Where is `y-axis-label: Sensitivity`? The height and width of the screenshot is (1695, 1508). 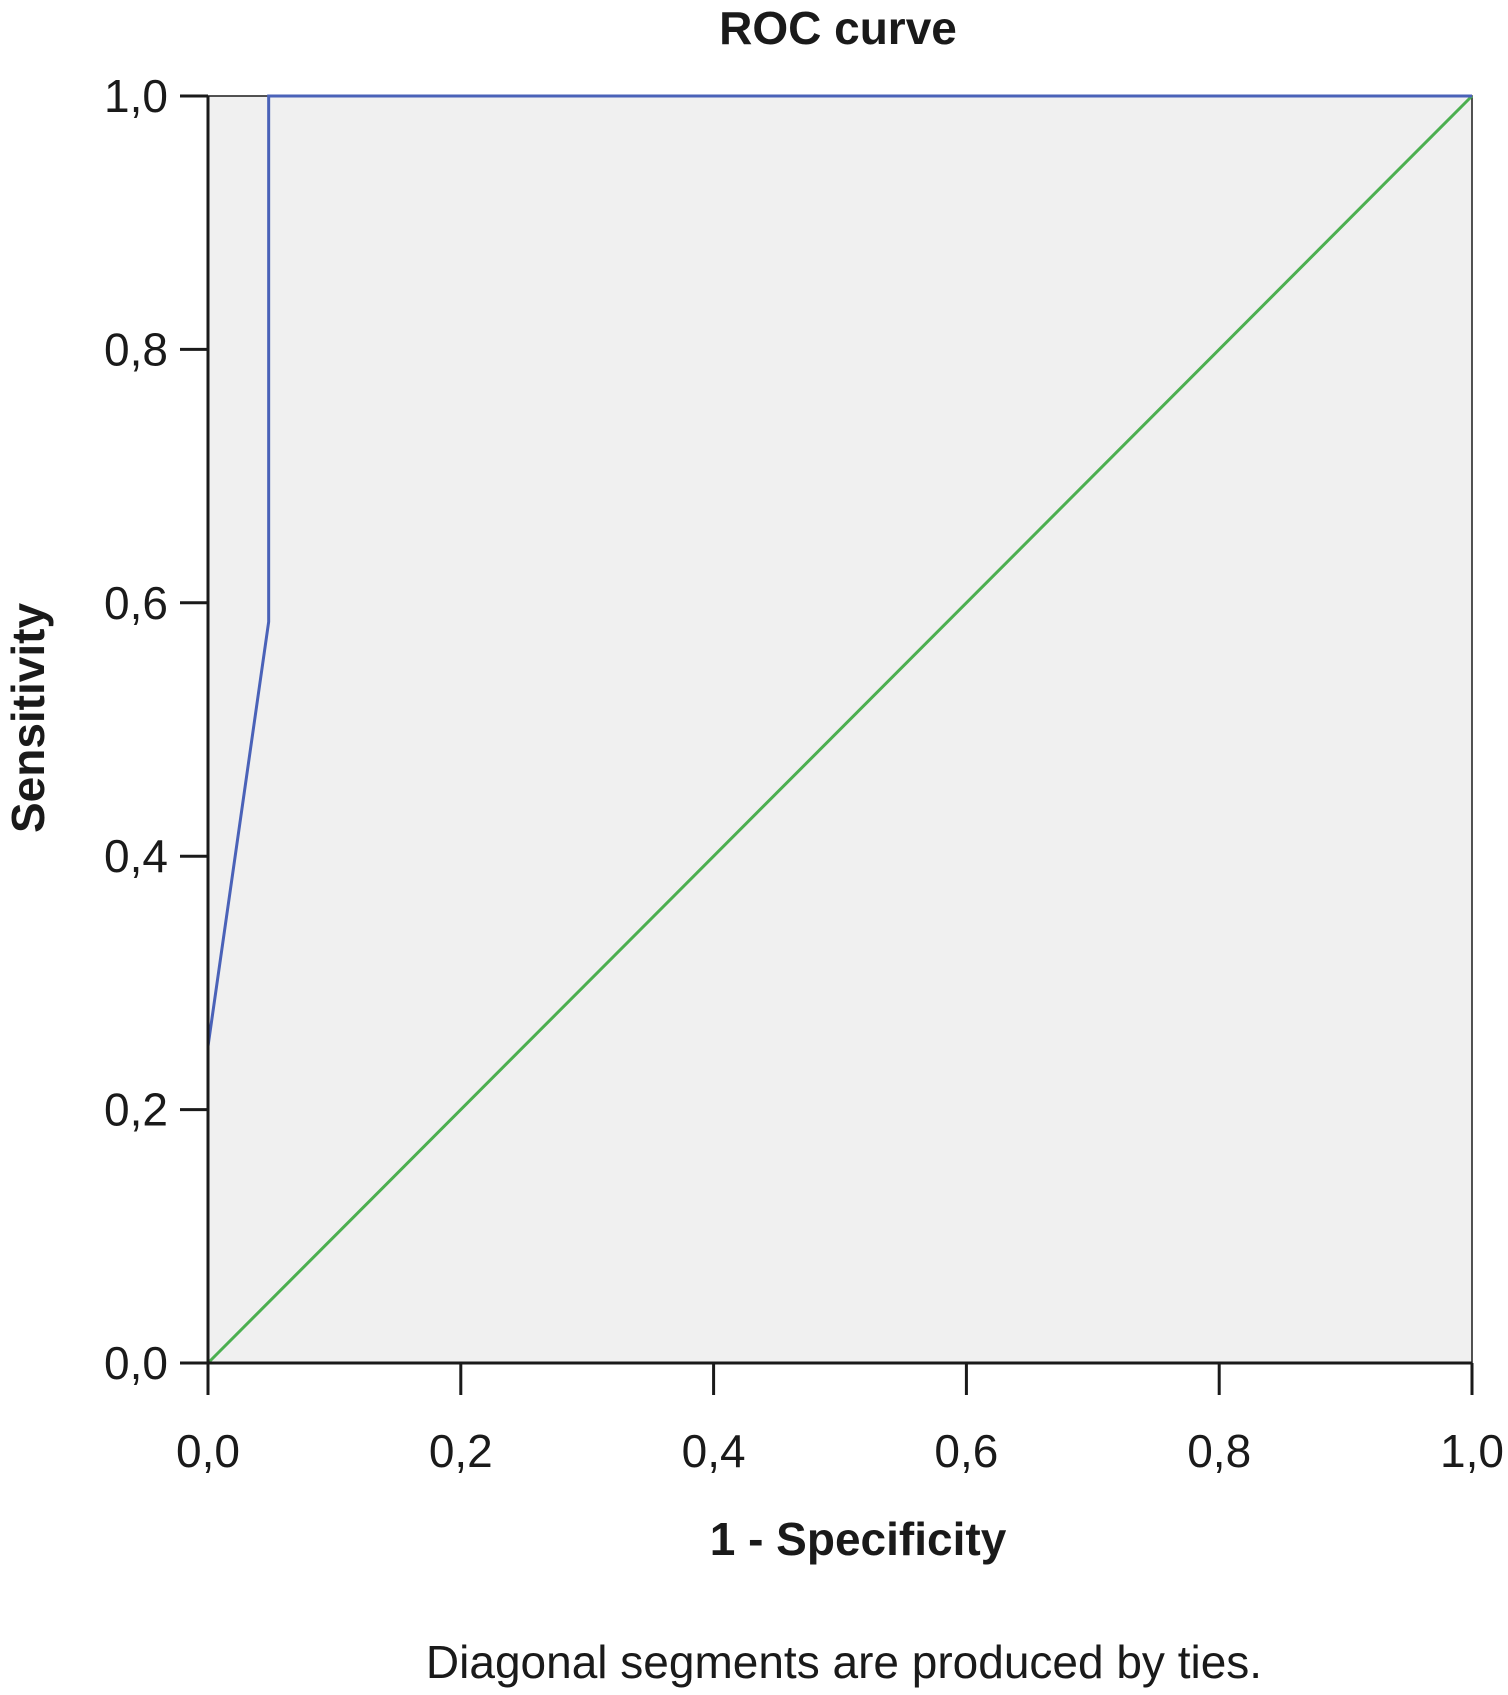 y-axis-label: Sensitivity is located at coordinates (28, 718).